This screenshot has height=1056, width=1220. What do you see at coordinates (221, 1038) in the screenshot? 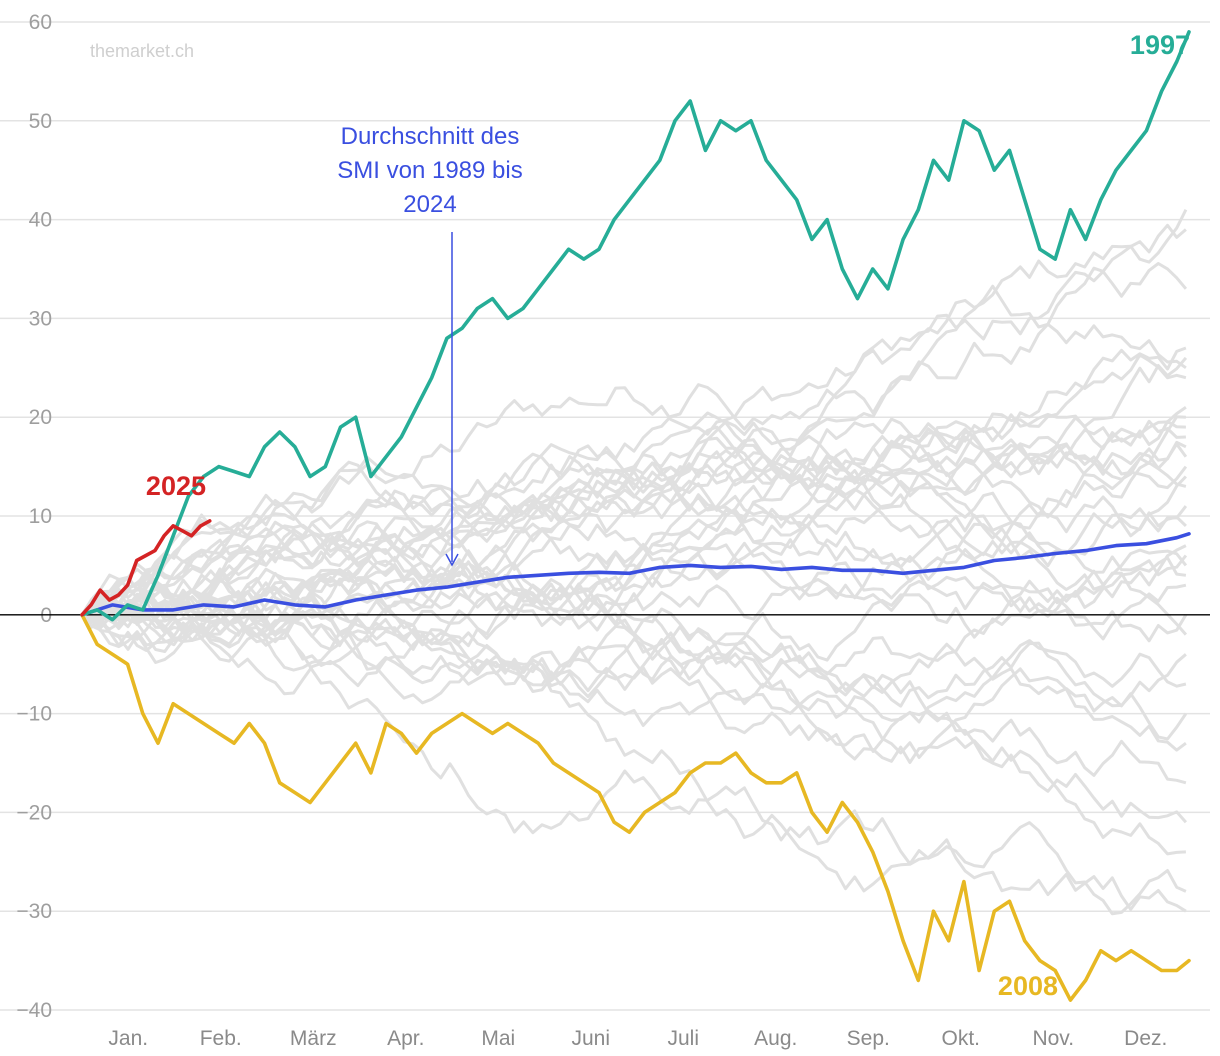
I see `x-tick-label: Feb.` at bounding box center [221, 1038].